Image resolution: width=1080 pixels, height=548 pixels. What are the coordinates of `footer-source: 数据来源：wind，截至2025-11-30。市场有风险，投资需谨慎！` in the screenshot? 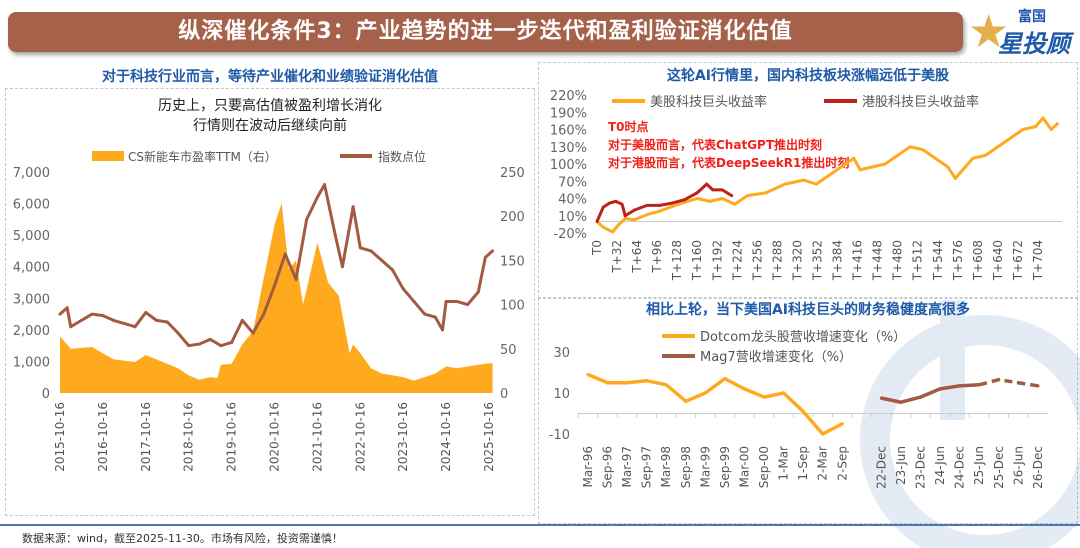 It's located at (182, 538).